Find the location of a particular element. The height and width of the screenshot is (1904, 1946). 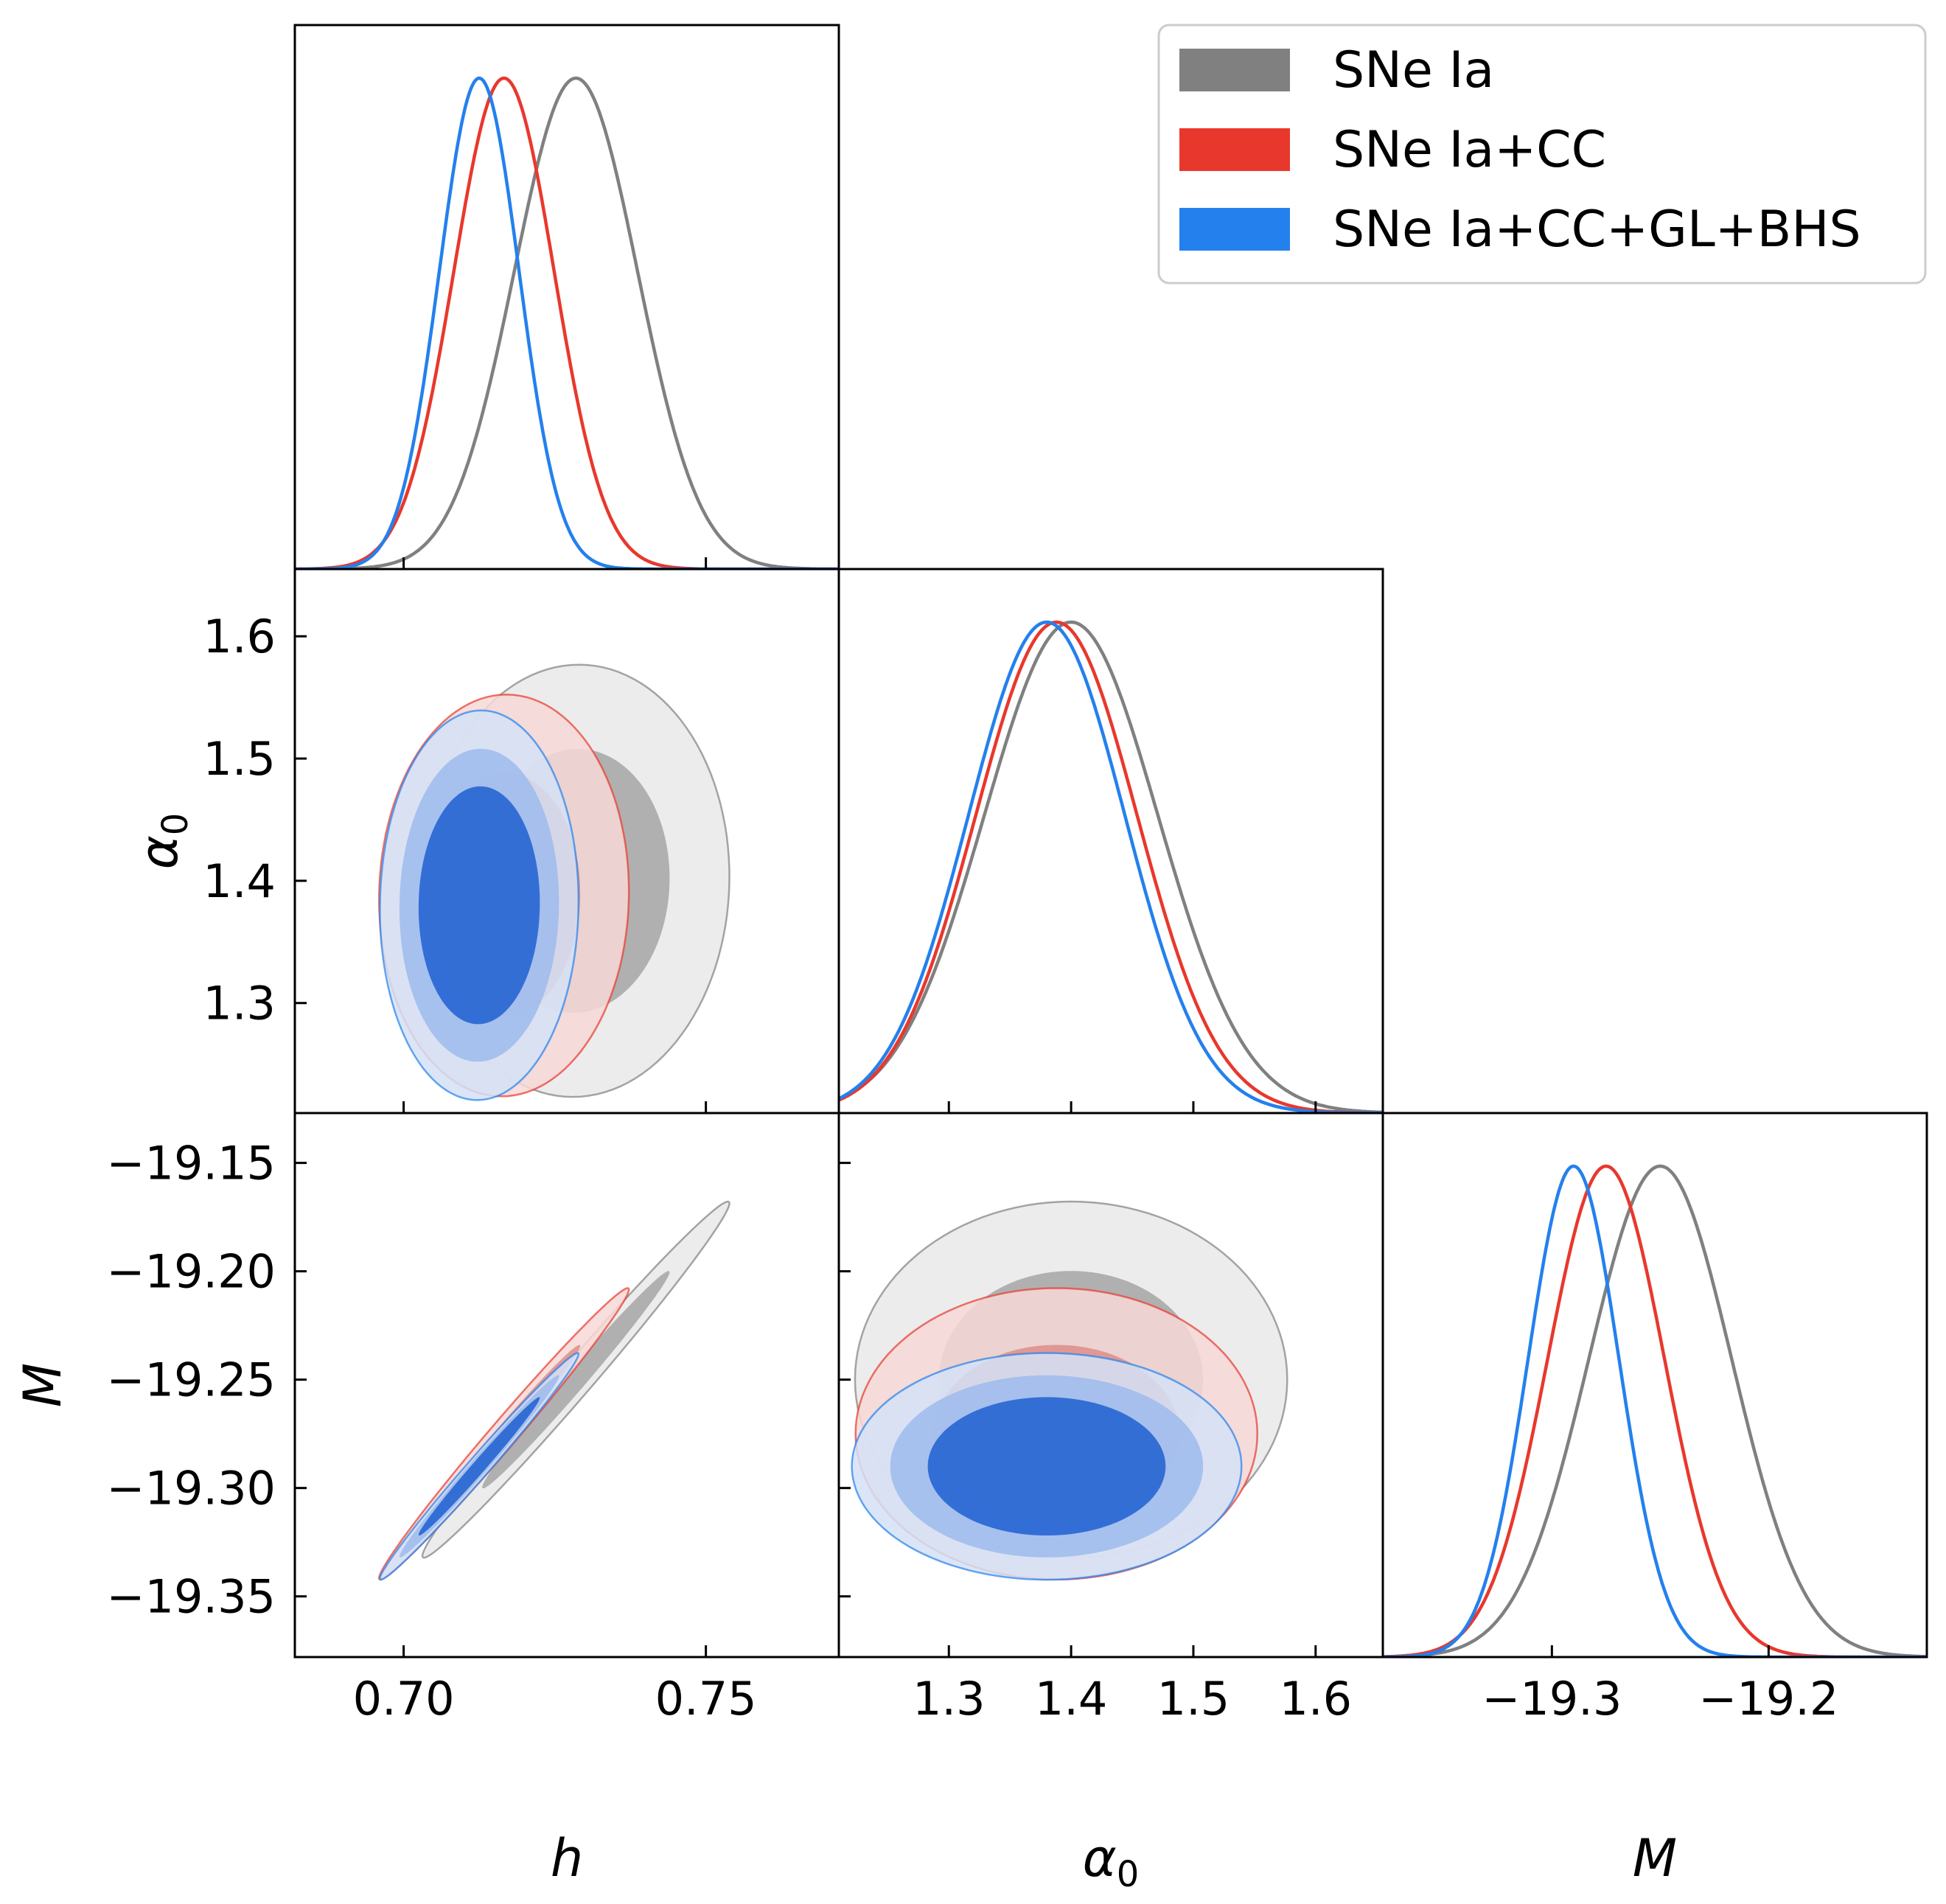

posterior-h-sne-ia-cc is located at coordinates (567, 322).